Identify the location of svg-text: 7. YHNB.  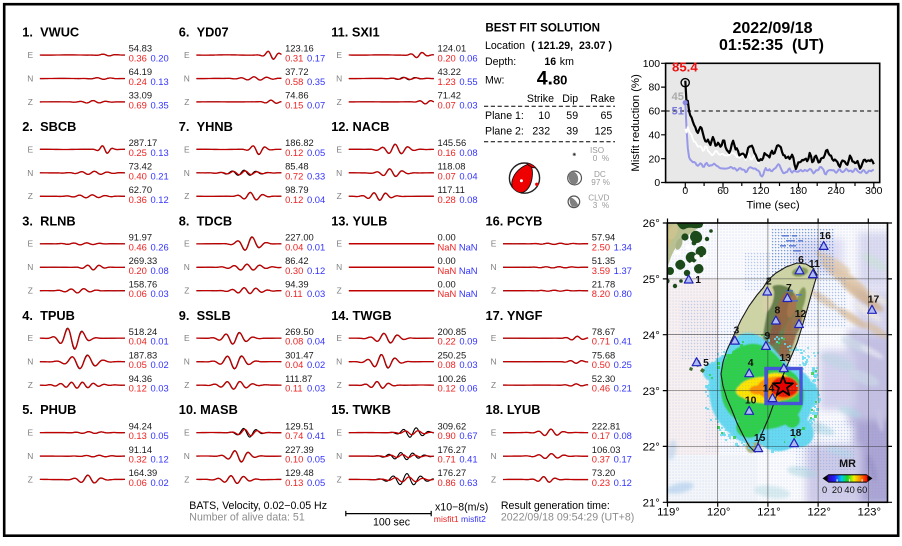
(206, 126).